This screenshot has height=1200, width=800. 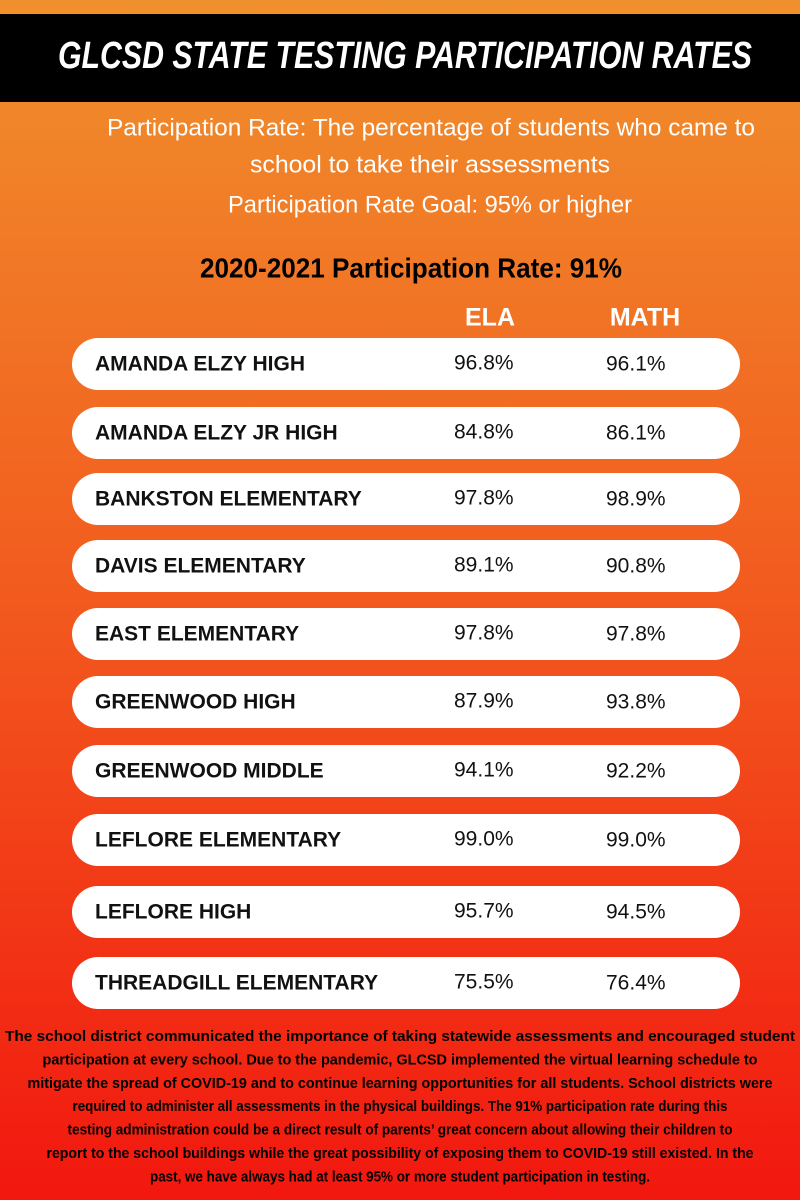 I want to click on school-name: LEFLORE ELEMENTARY, so click(x=218, y=840).